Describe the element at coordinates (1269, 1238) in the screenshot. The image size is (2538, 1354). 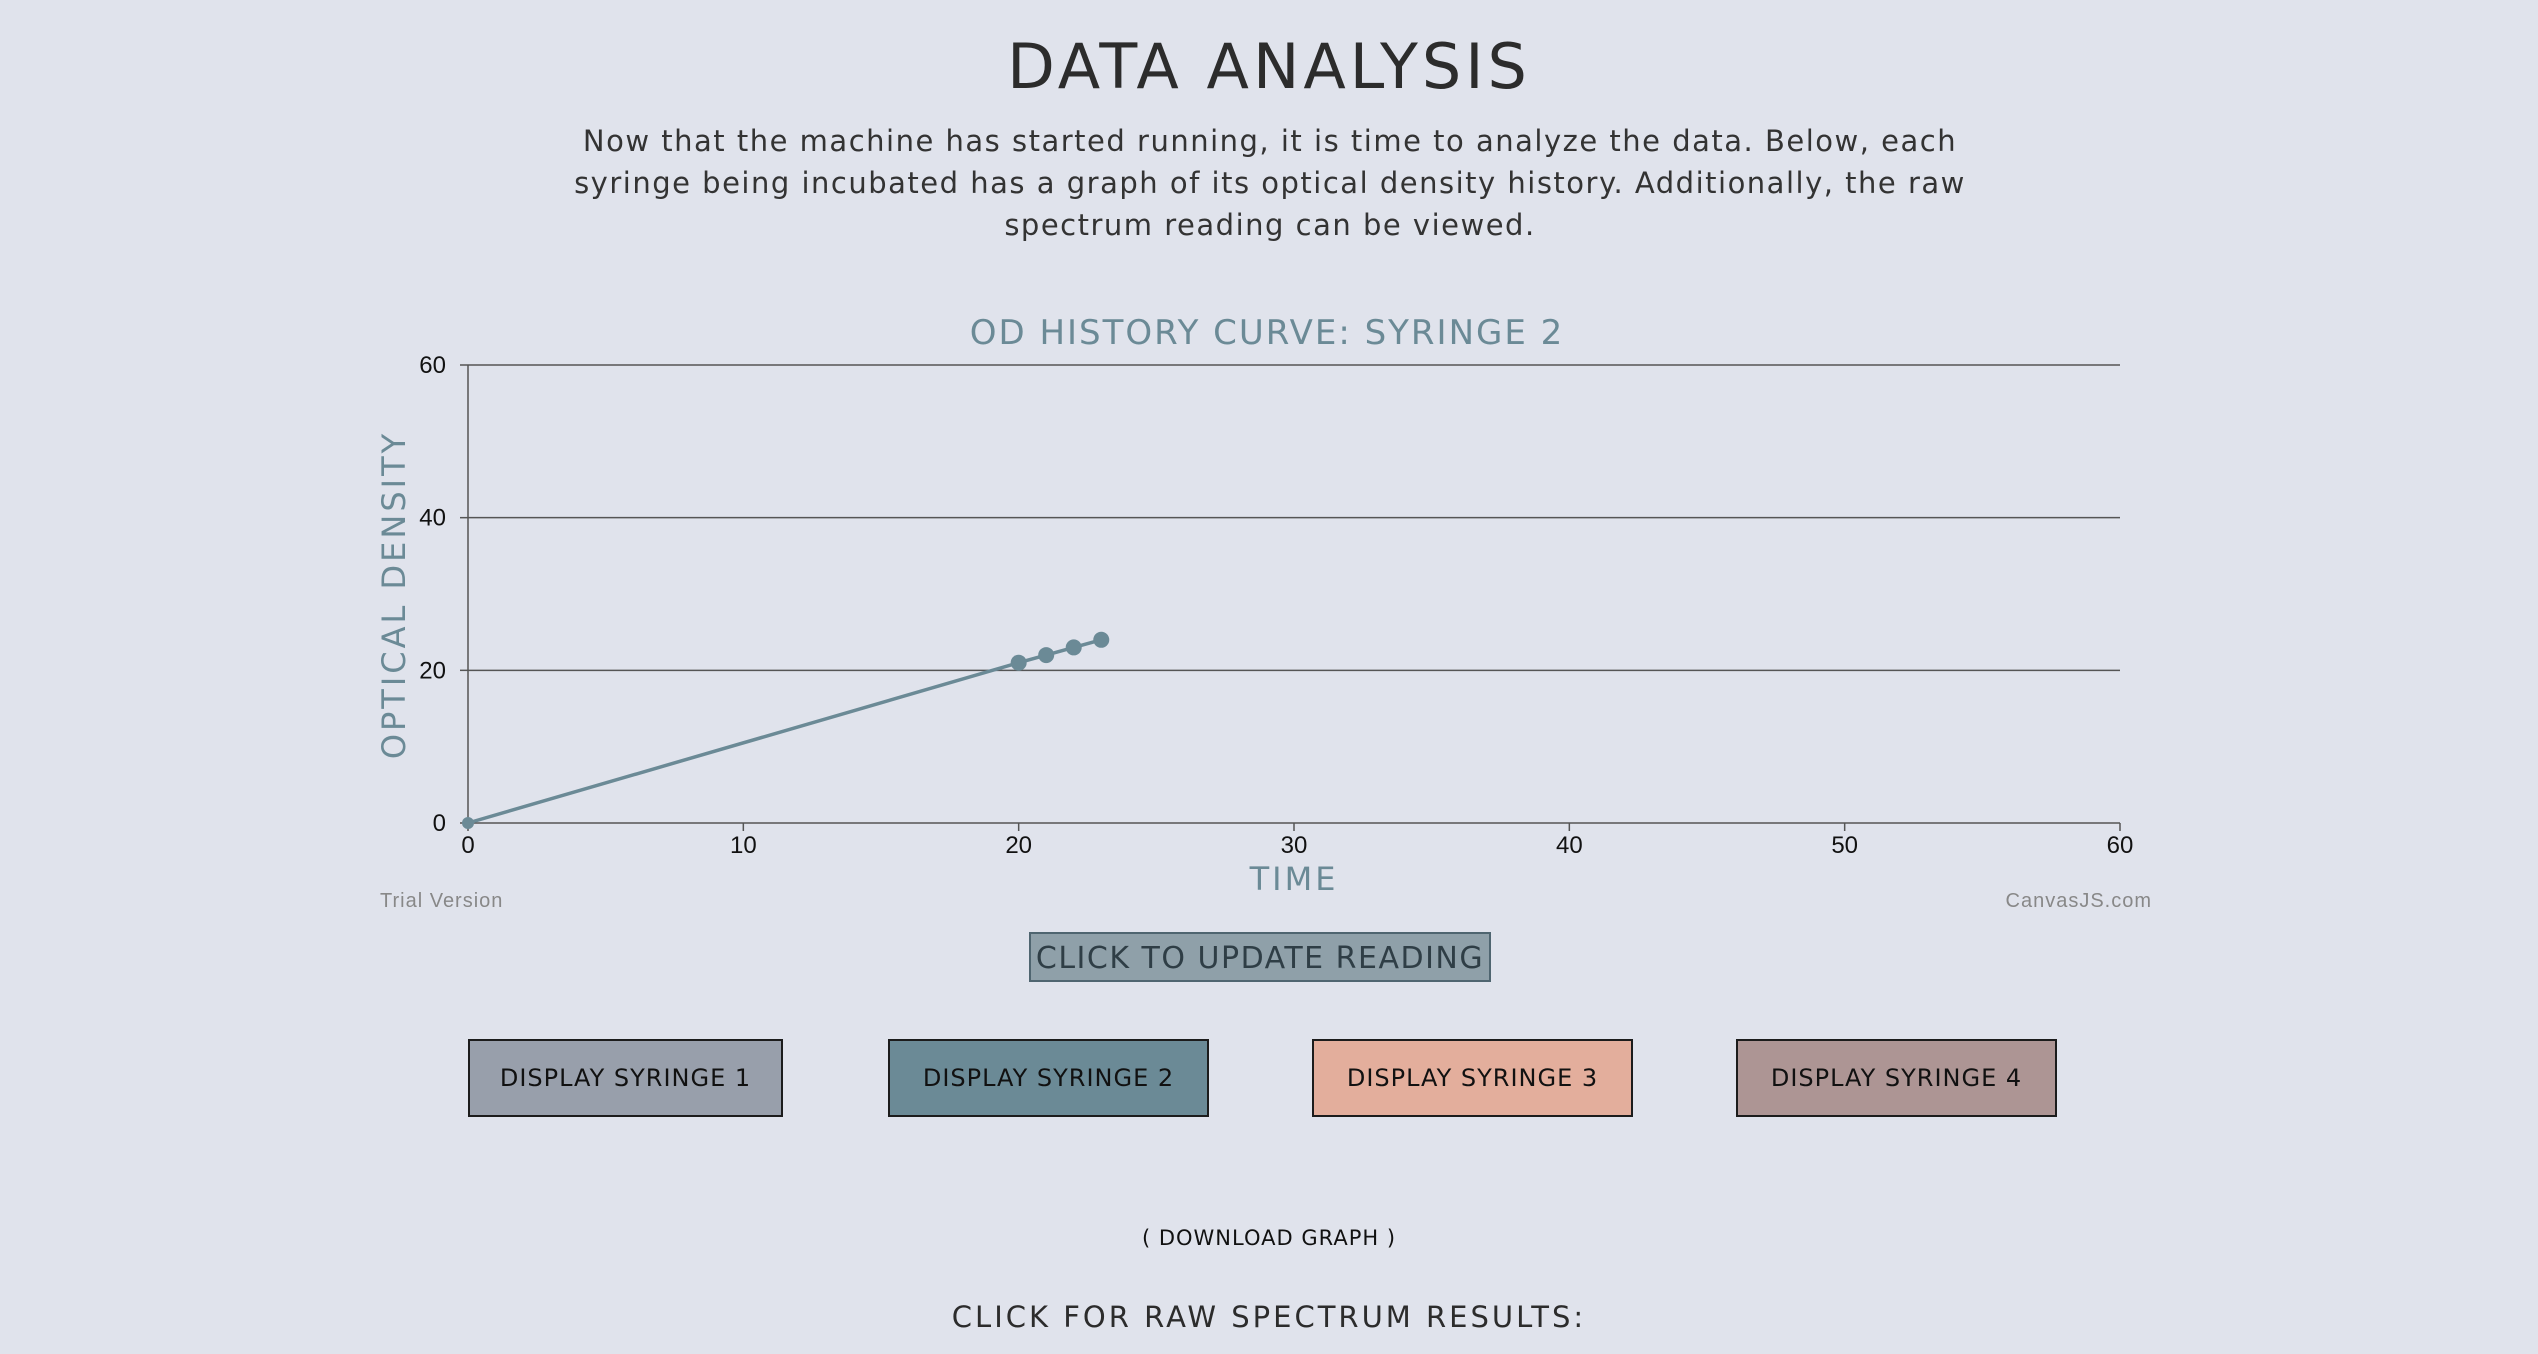
I see `download-graph-link: ( DOWNLOAD GRAPH )` at that location.